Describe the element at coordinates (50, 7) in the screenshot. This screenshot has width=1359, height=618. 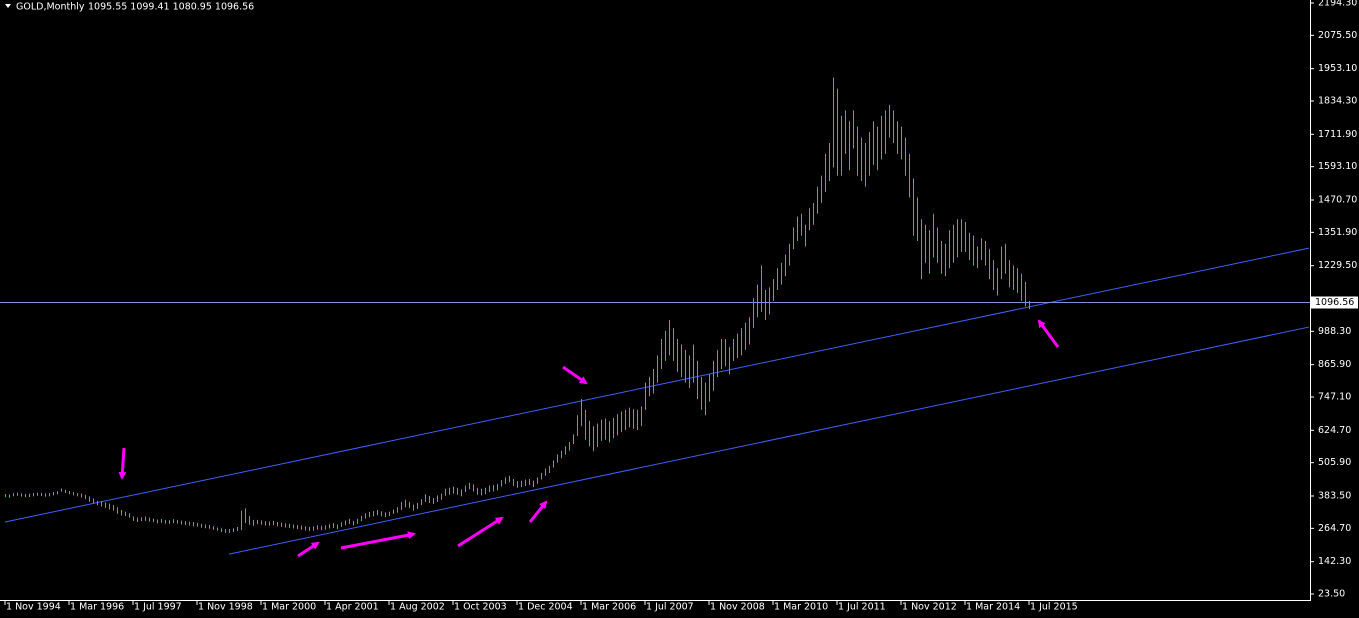
I see `chart-title: GOLD,Monthly` at that location.